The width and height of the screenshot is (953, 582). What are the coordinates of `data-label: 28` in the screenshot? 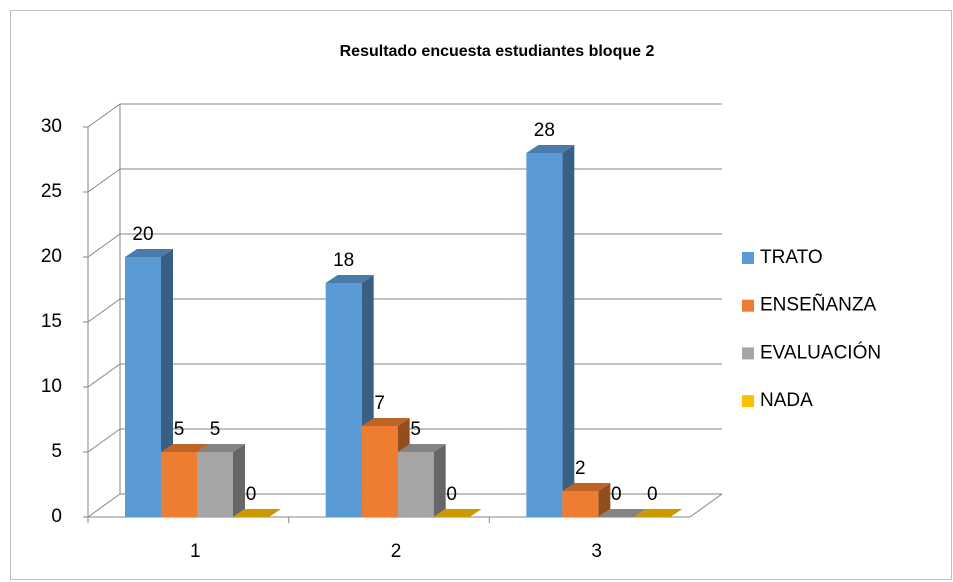 It's located at (544, 130).